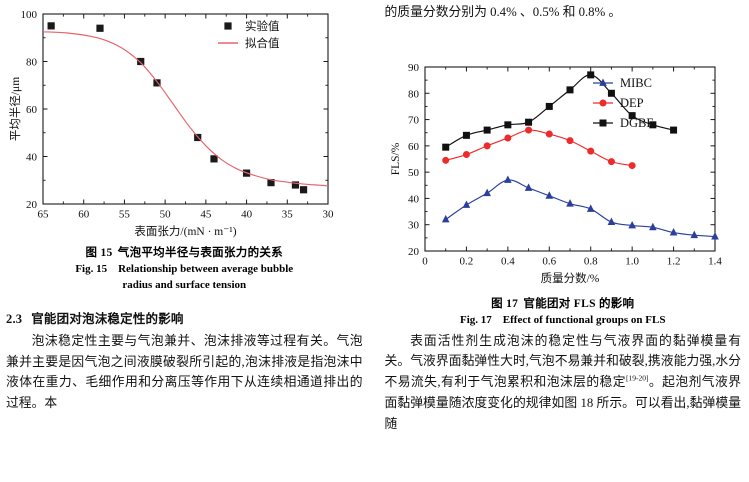 Image resolution: width=749 pixels, height=482 pixels. I want to click on figure-17-caption-cn: 图 17 官能团对 FLS 的影响, so click(563, 303).